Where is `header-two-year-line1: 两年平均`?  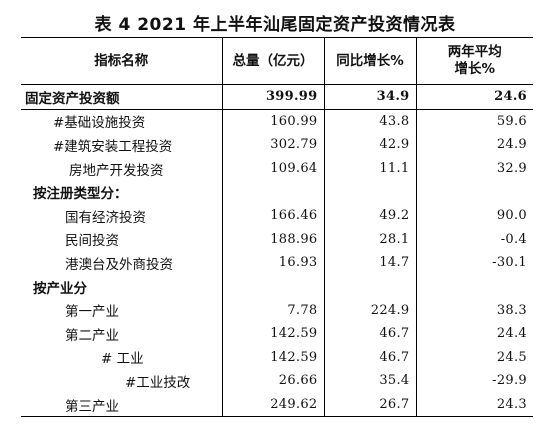 header-two-year-line1: 两年平均 is located at coordinates (474, 52).